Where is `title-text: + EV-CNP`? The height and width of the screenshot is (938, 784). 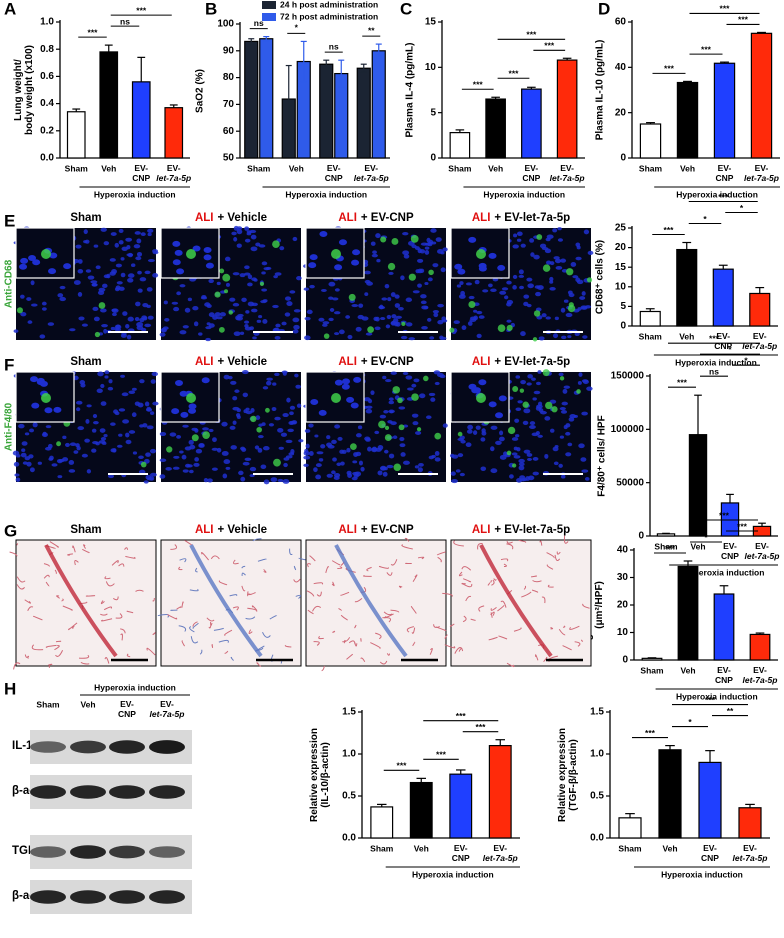
title-text: + EV-CNP is located at coordinates (387, 530).